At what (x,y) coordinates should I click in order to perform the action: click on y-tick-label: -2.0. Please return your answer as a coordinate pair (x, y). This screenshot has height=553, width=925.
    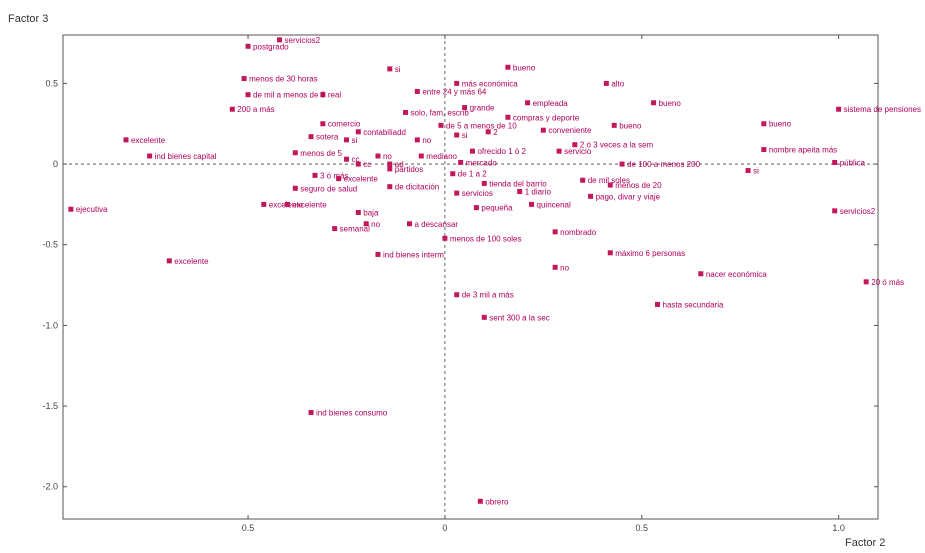
    Looking at the image, I should click on (50, 487).